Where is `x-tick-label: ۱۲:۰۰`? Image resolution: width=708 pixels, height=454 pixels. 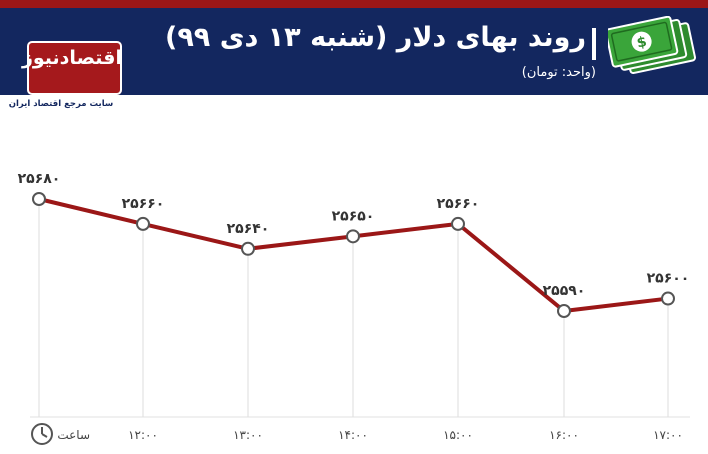
x-tick-label: ۱۲:۰۰ is located at coordinates (143, 435).